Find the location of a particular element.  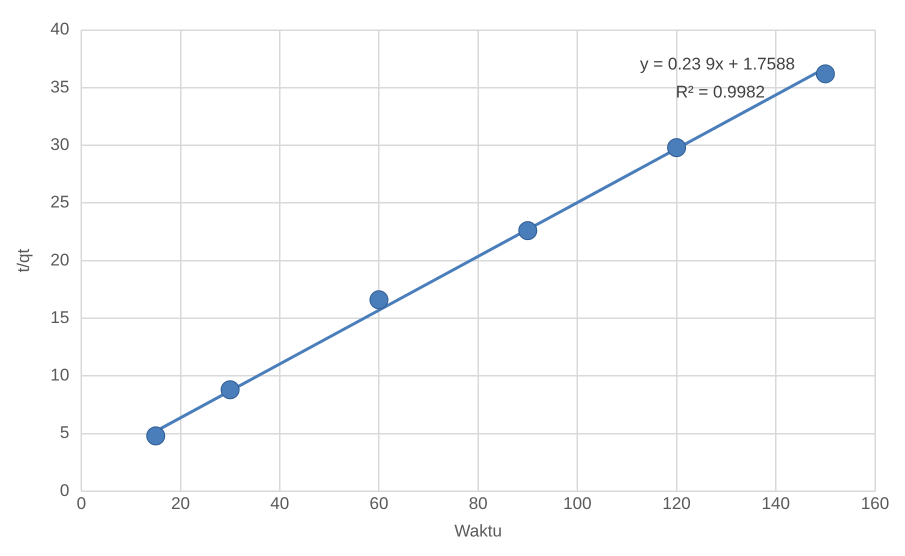

y-tick-label: 25 is located at coordinates (60, 202).